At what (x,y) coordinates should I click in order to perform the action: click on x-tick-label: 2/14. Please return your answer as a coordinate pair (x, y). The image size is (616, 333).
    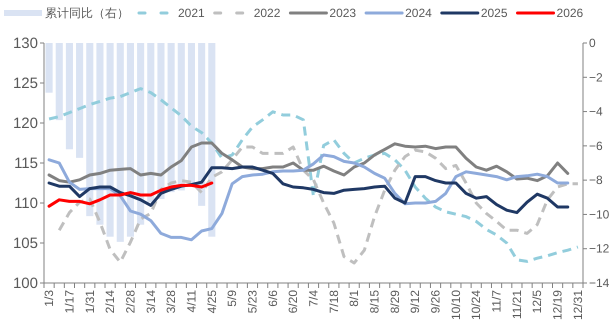
    Looking at the image, I should click on (110, 302).